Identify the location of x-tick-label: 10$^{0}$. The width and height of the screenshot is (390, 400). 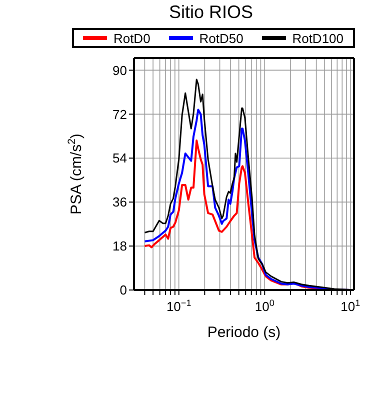
(264, 306).